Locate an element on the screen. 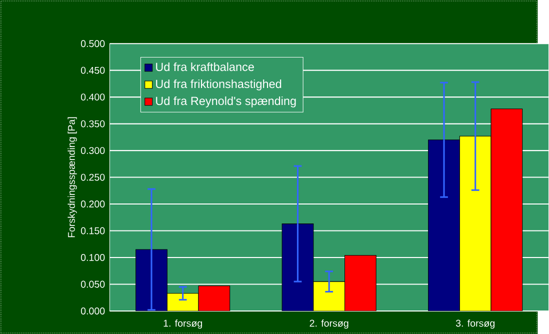  legend-label: Ud fra Reynold's spænding is located at coordinates (226, 102).